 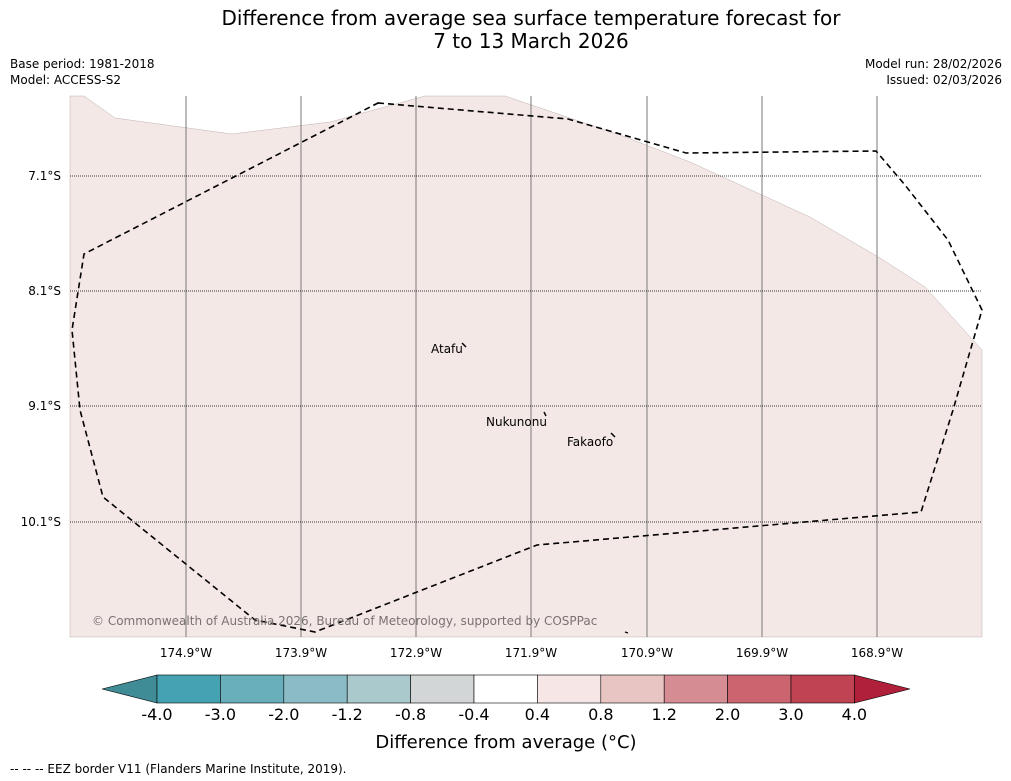 What do you see at coordinates (727, 714) in the screenshot?
I see `colorbar-tick-label: 2.0` at bounding box center [727, 714].